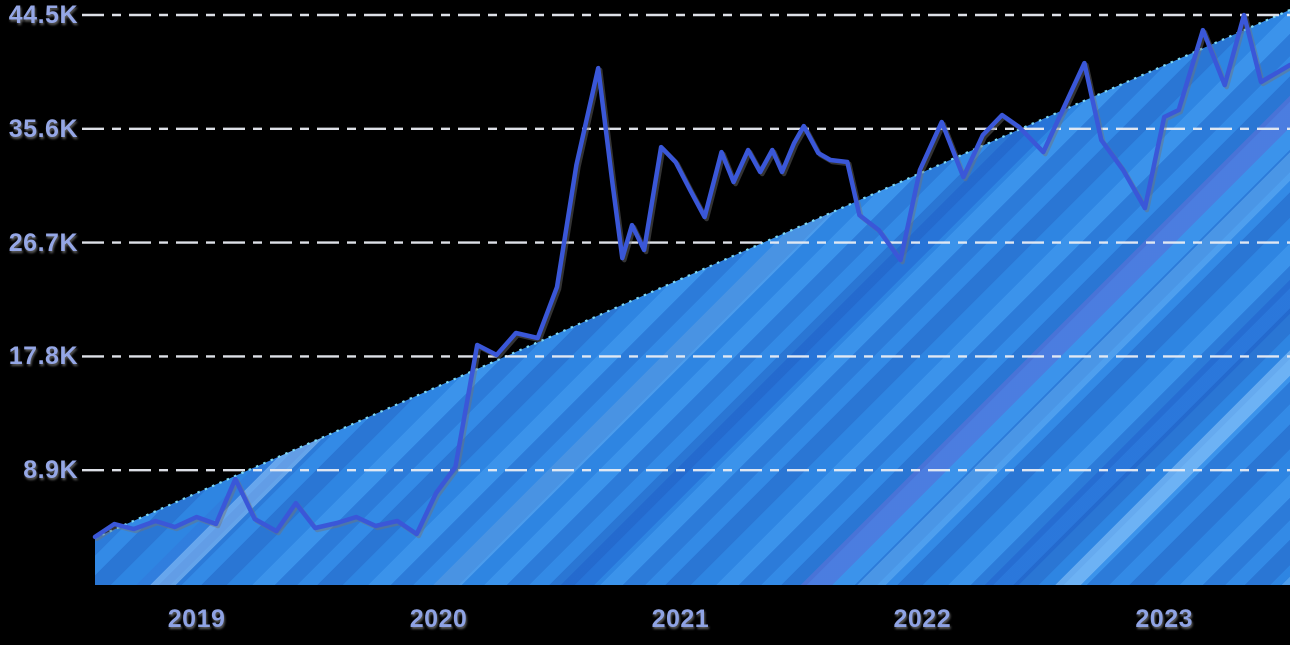 The image size is (1290, 645). Describe the element at coordinates (43, 356) in the screenshot. I see `y-tick-label: 17.8K` at that location.